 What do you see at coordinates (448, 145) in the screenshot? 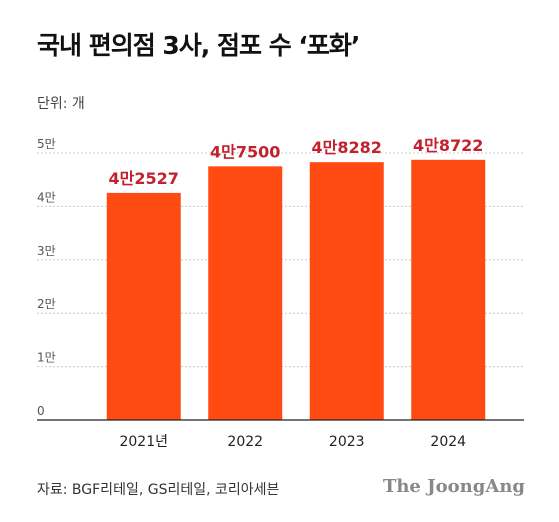
I see `data-label: 4만8722` at bounding box center [448, 145].